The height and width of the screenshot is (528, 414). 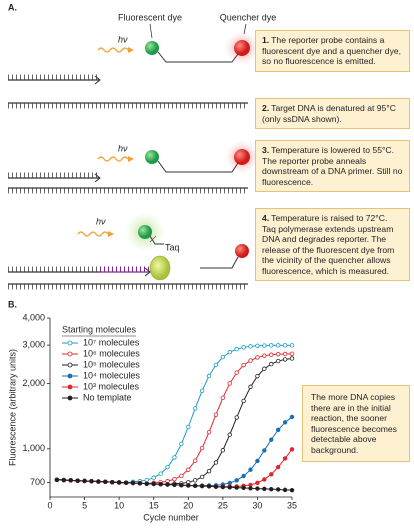 What do you see at coordinates (33, 448) in the screenshot?
I see `y-tick-label: 1,000` at bounding box center [33, 448].